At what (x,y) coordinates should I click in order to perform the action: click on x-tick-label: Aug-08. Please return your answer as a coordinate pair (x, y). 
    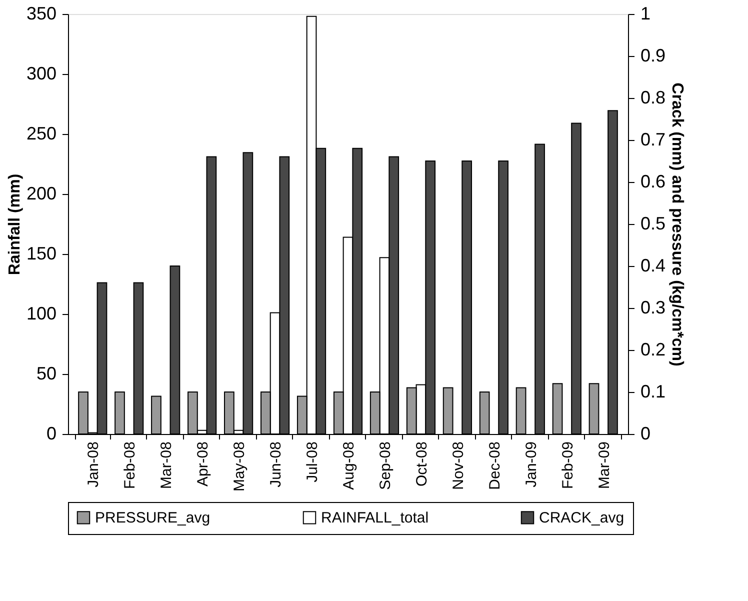
    Looking at the image, I should click on (349, 466).